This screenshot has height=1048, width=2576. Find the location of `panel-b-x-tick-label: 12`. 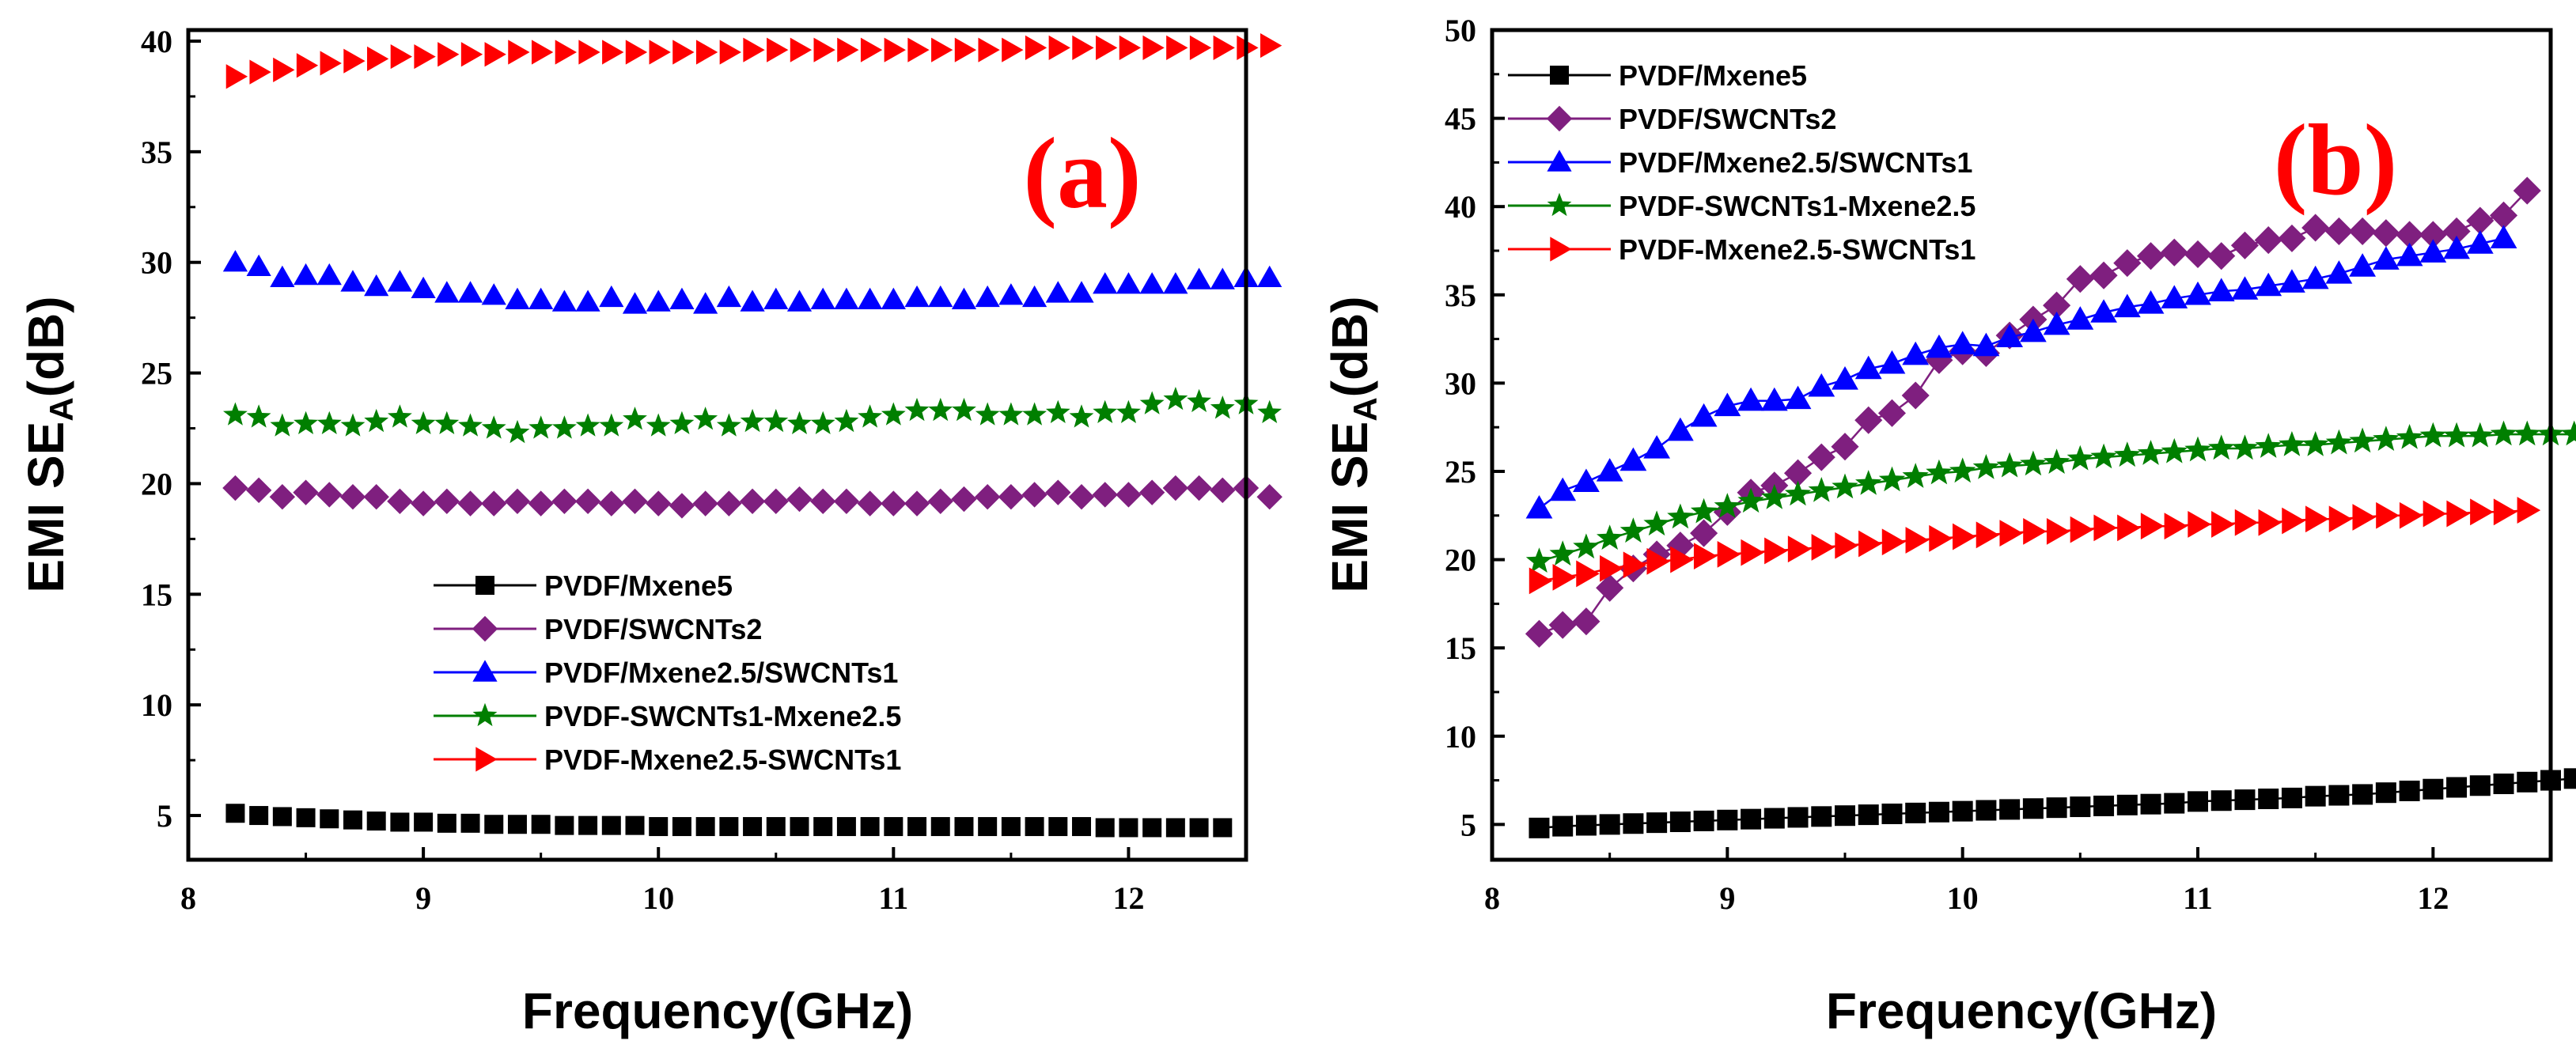

panel-b-x-tick-label: 12 is located at coordinates (2433, 898).